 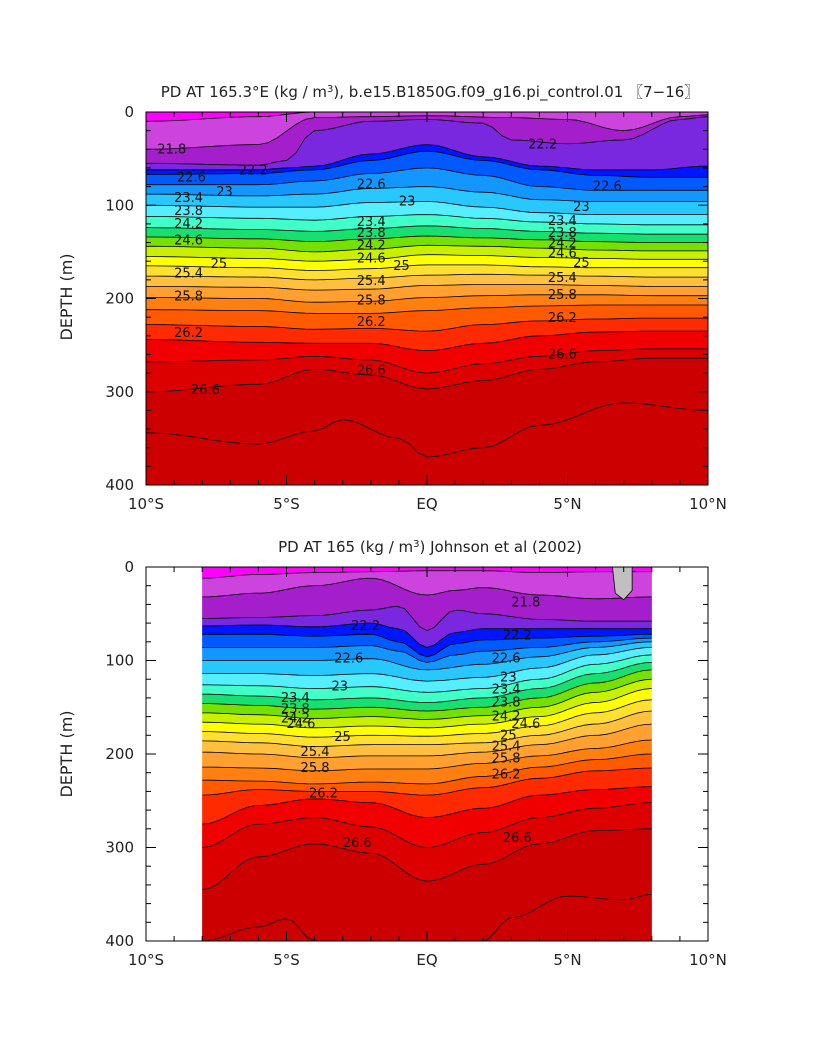 I want to click on panel-model-ylabel: DEPTH (m), so click(x=66, y=296).